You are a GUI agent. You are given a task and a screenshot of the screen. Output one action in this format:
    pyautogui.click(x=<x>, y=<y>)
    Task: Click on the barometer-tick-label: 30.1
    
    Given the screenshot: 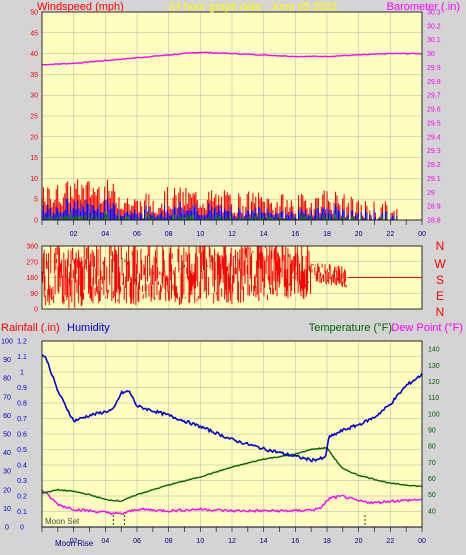 What is the action you would take?
    pyautogui.click(x=434, y=40)
    